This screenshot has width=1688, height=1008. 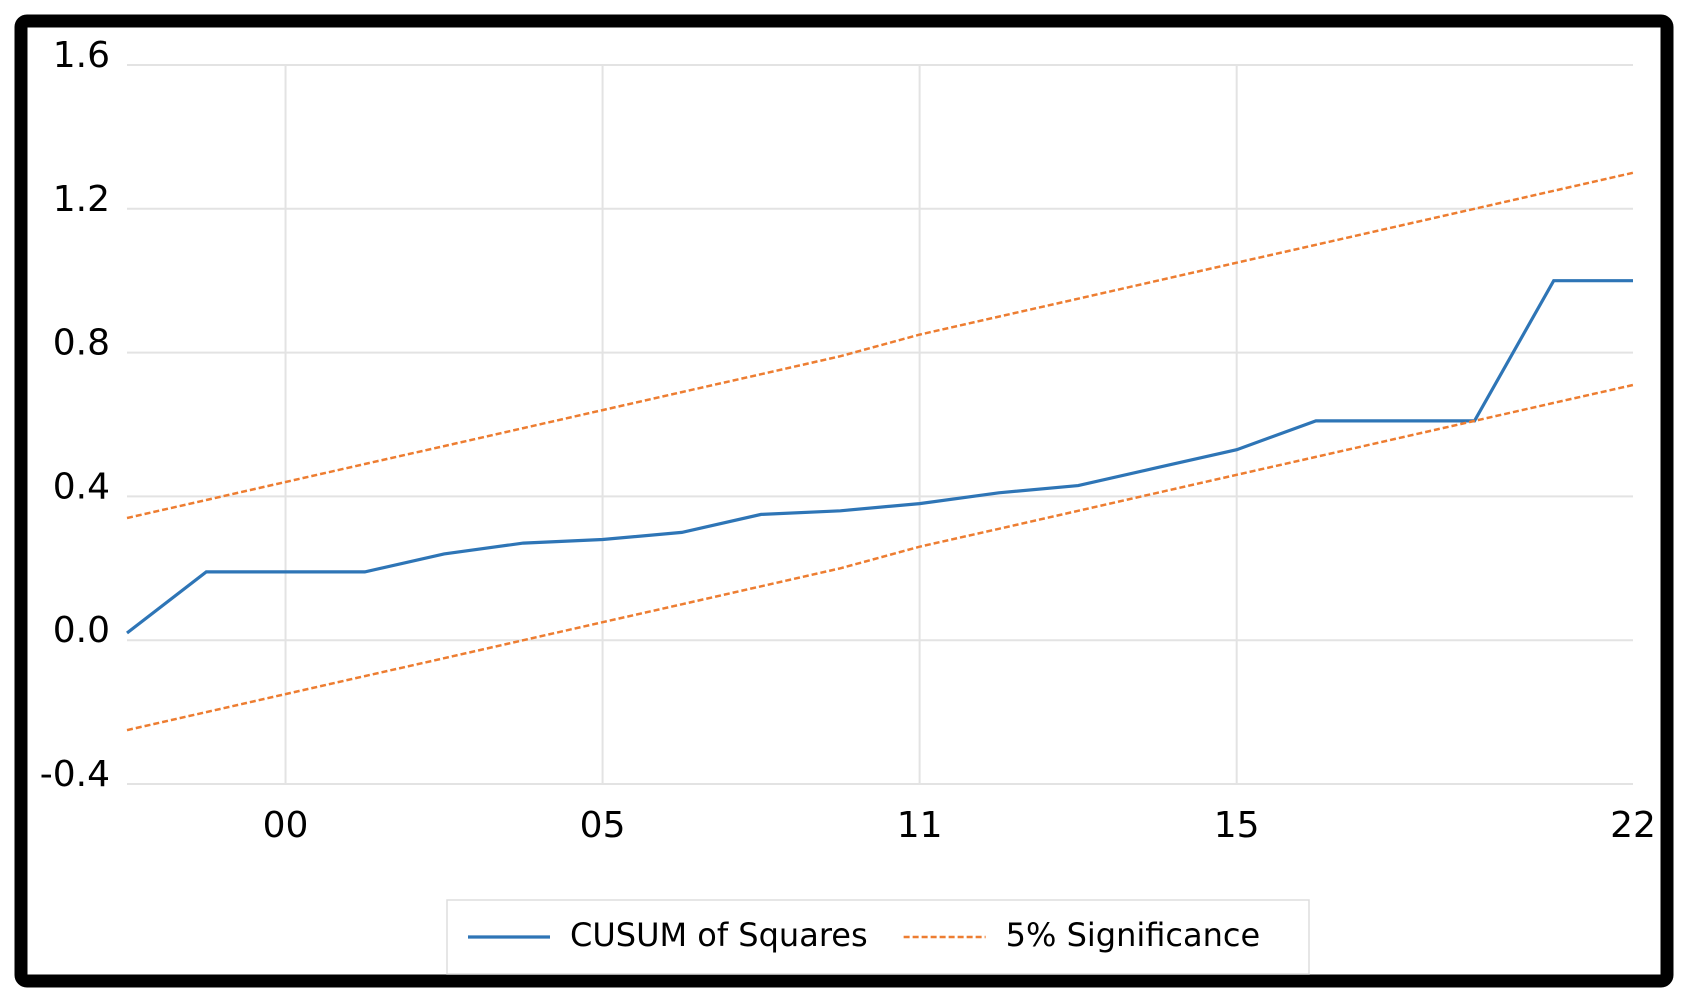 I want to click on x-tick-label: 15, so click(x=1237, y=825).